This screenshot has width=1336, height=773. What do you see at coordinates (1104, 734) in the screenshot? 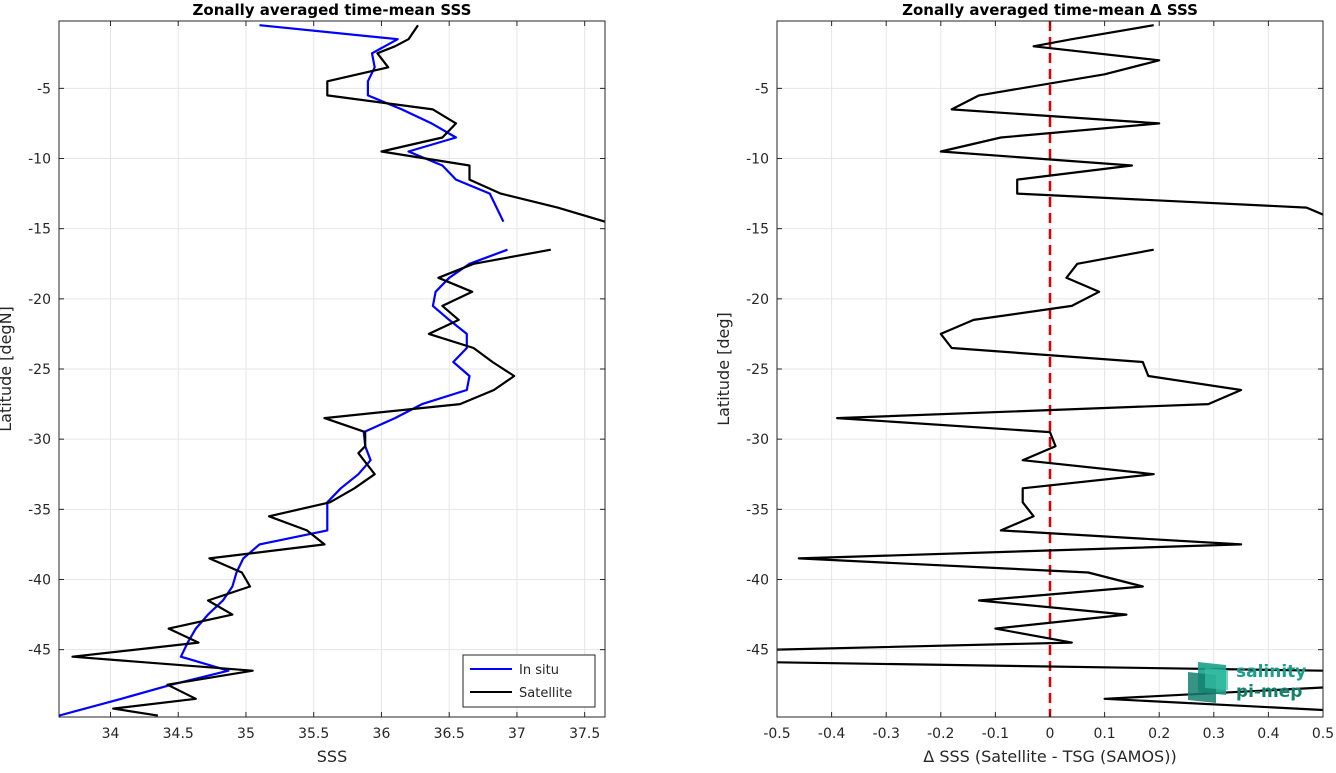
I see `right-xtick-label-6: 0.1` at bounding box center [1104, 734].